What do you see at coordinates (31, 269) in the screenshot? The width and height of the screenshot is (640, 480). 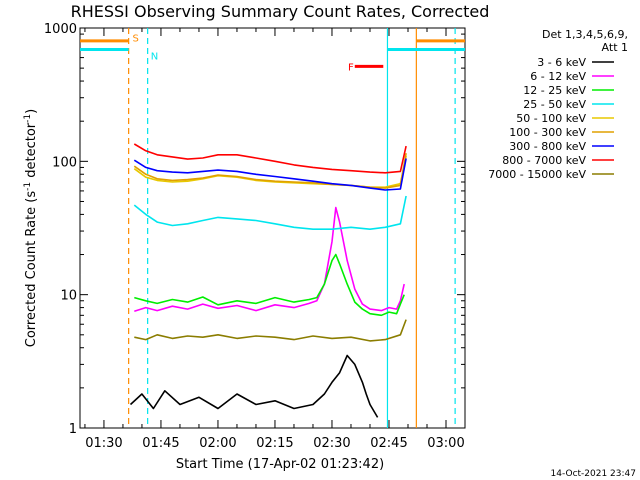 I see `y-axis-label-main: Corrected Count Rate (s` at bounding box center [31, 269].